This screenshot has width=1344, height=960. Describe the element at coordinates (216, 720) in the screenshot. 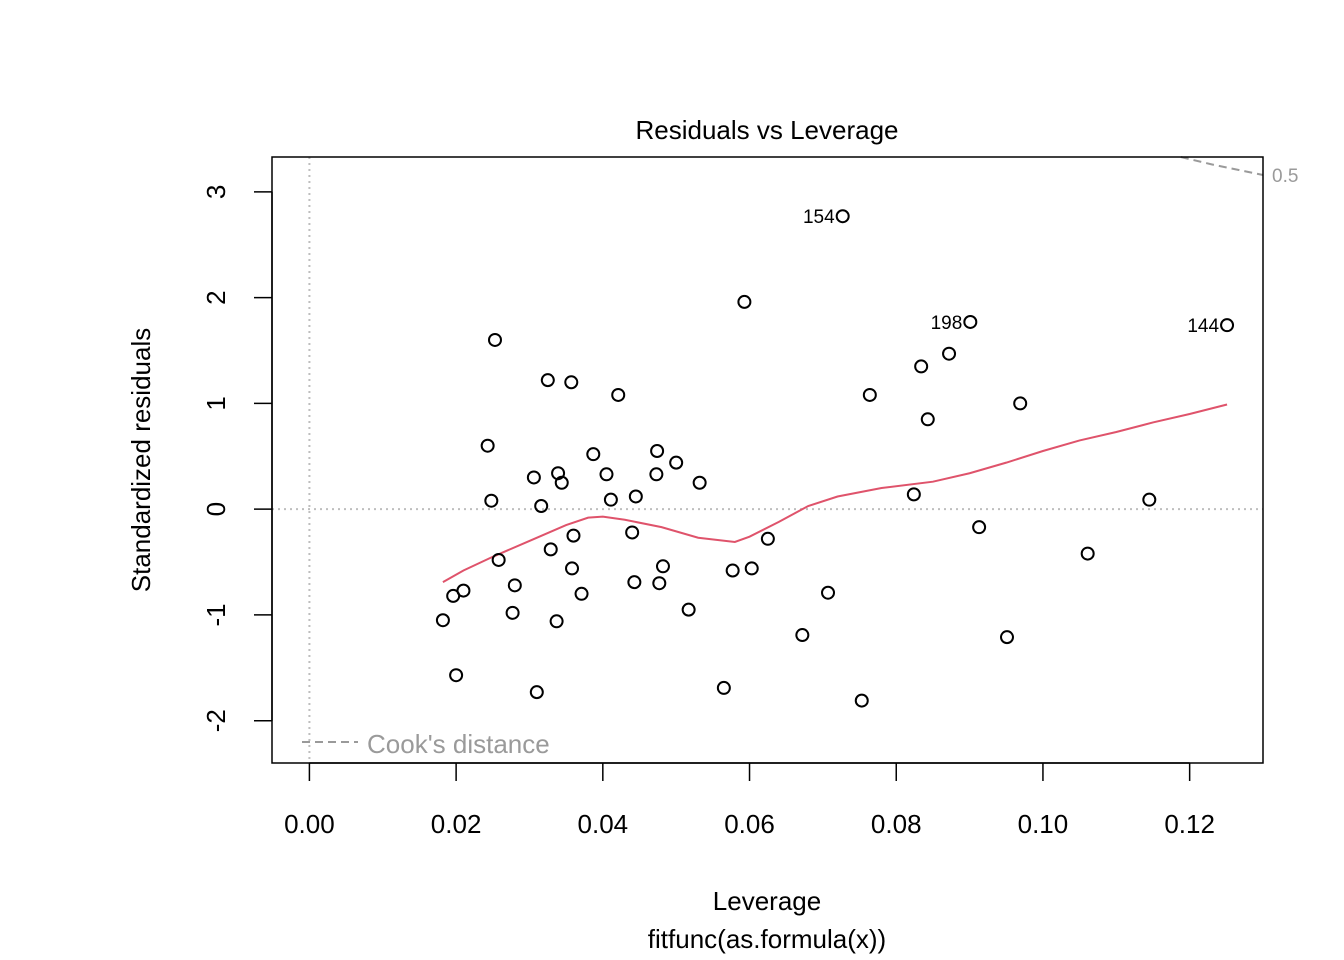

I see `y-tick-label: -2` at that location.